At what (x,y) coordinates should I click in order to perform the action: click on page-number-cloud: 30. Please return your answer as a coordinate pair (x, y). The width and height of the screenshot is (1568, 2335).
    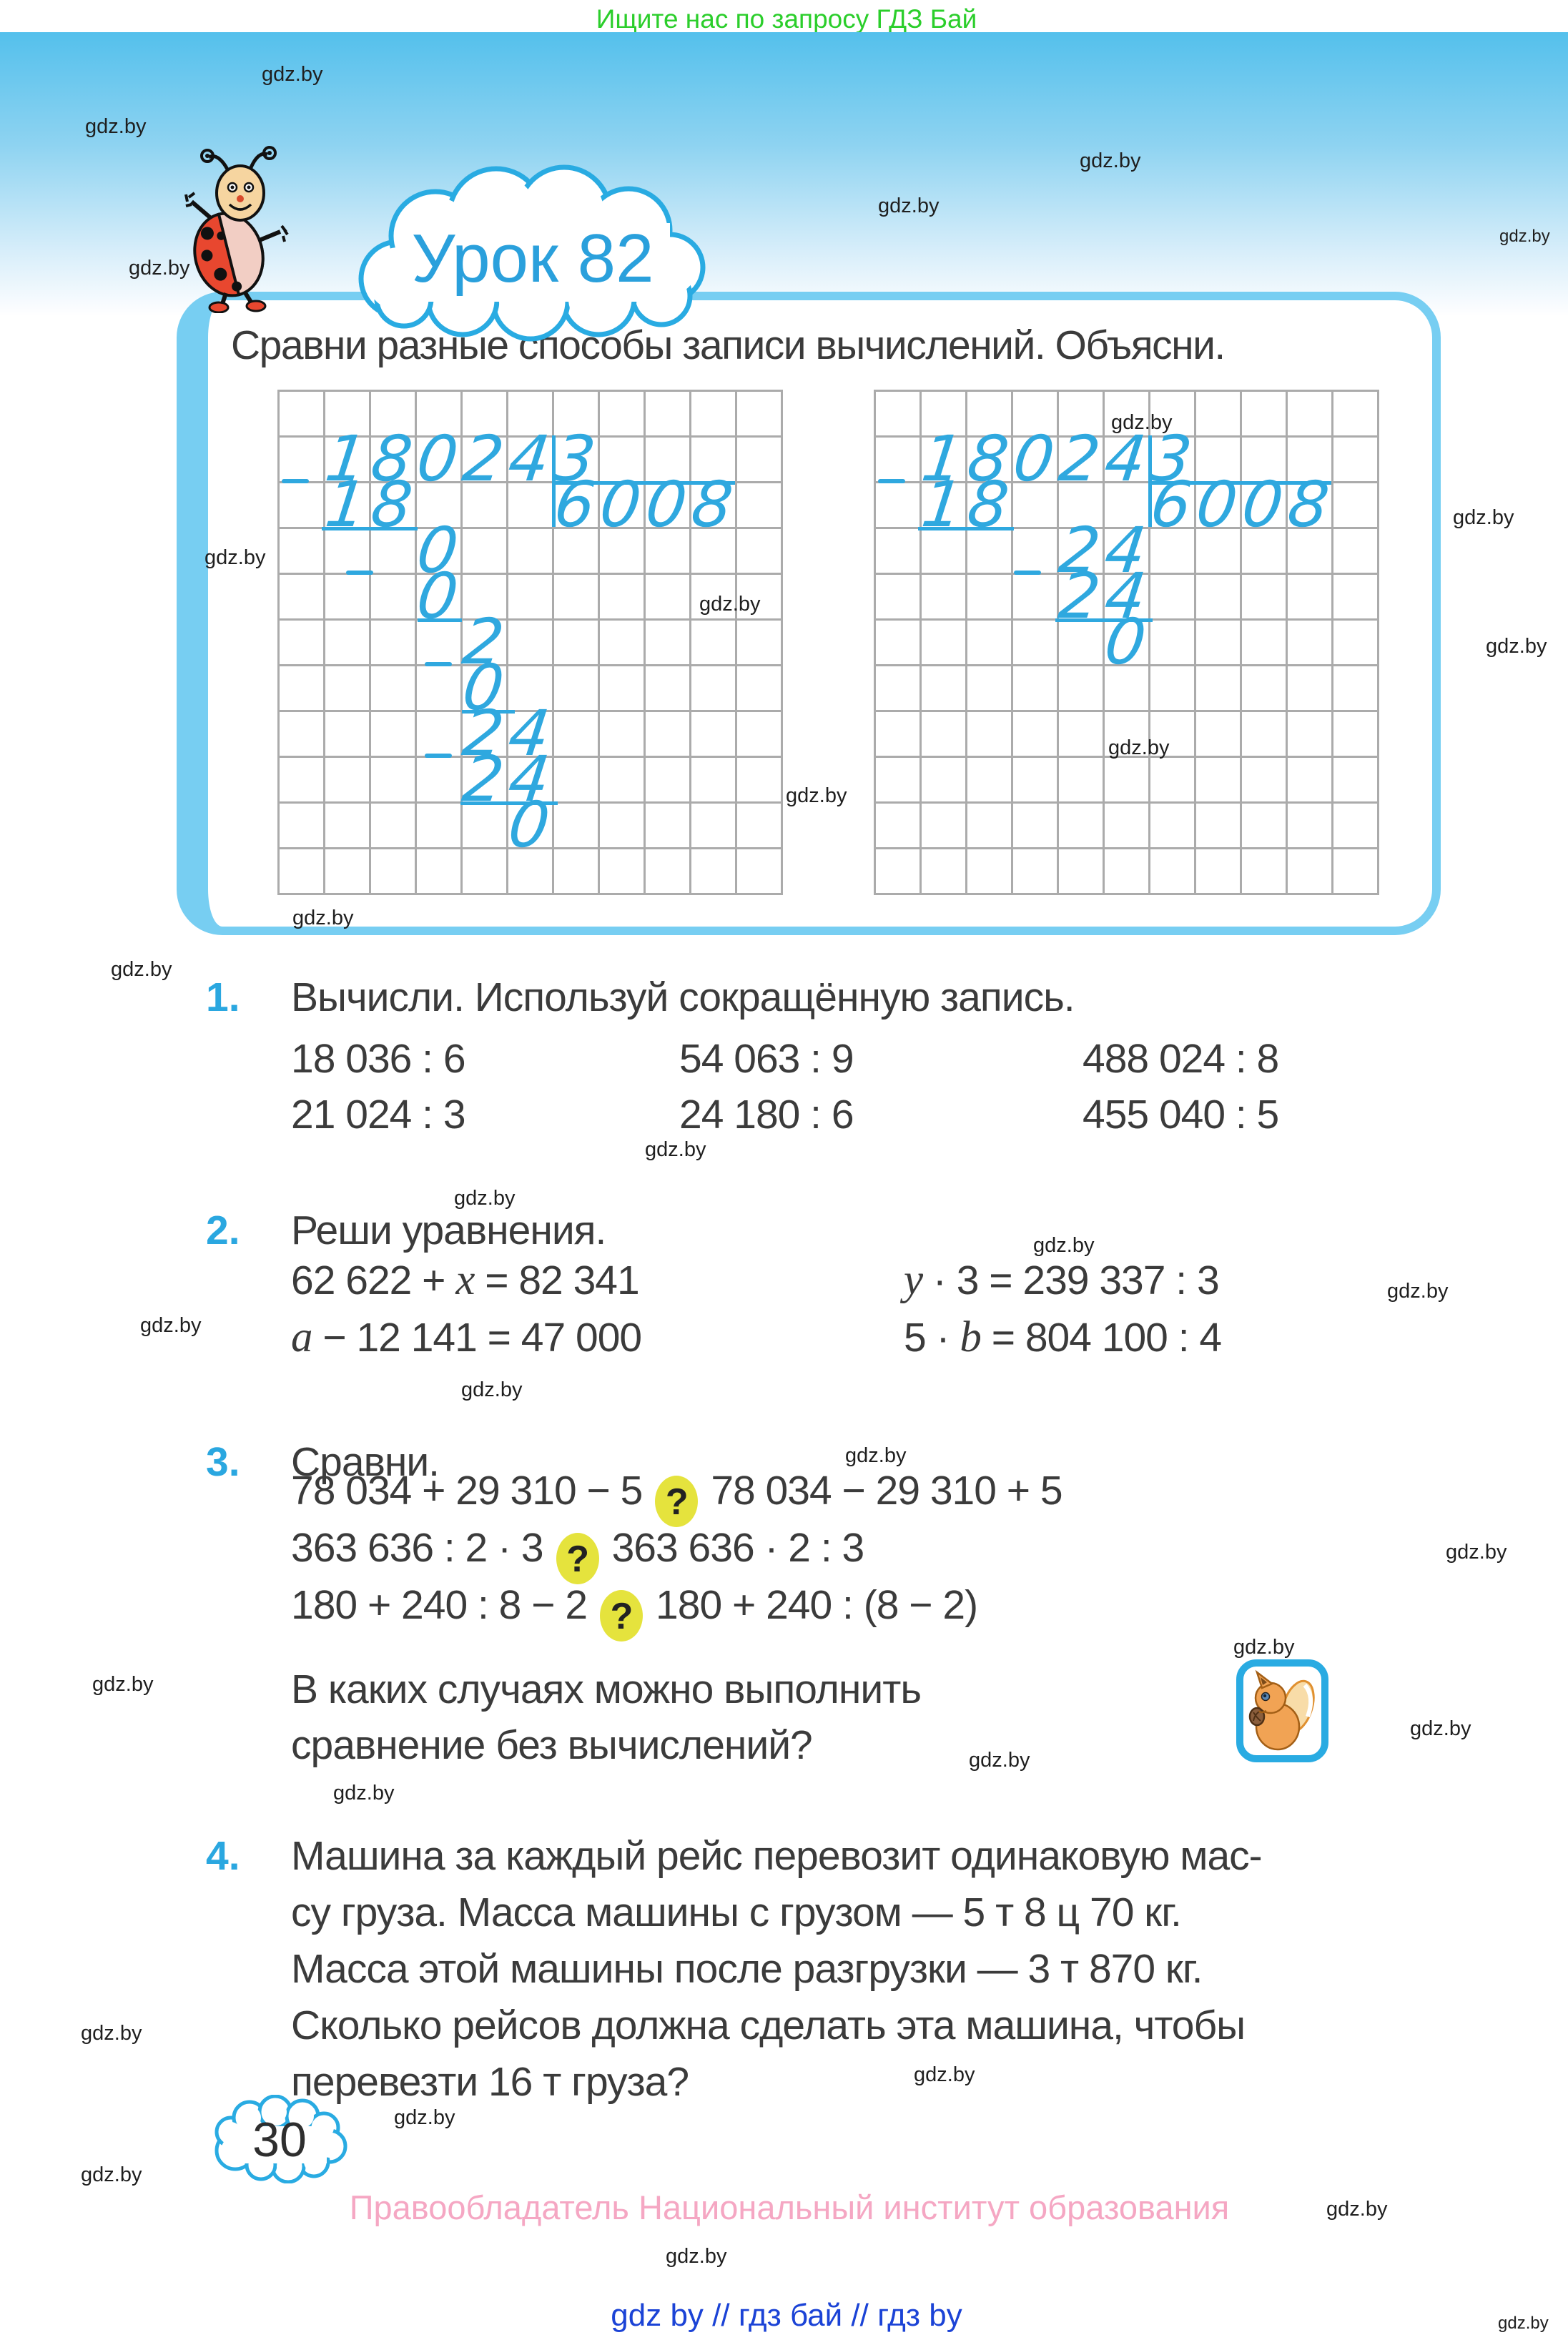
    Looking at the image, I should click on (279, 2139).